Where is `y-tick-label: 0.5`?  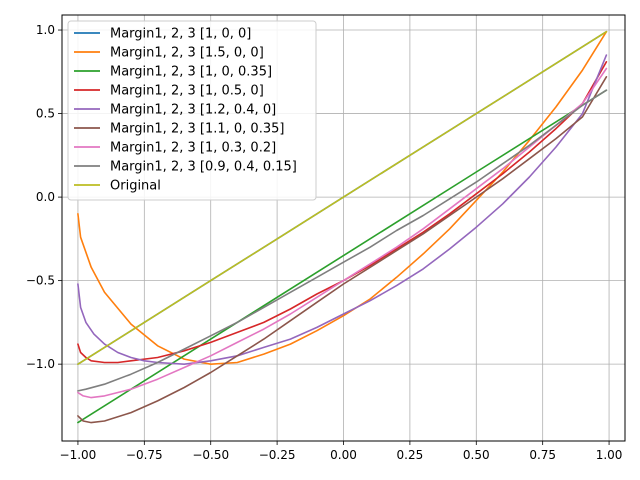
y-tick-label: 0.5 is located at coordinates (45, 114).